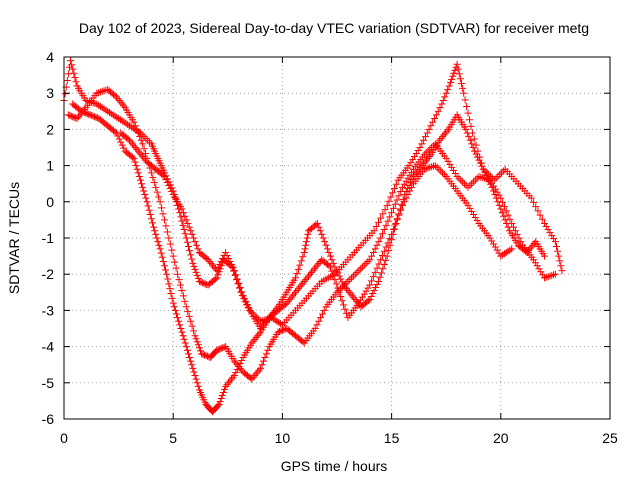 The height and width of the screenshot is (480, 640). I want to click on x-tick-label: 20, so click(501, 438).